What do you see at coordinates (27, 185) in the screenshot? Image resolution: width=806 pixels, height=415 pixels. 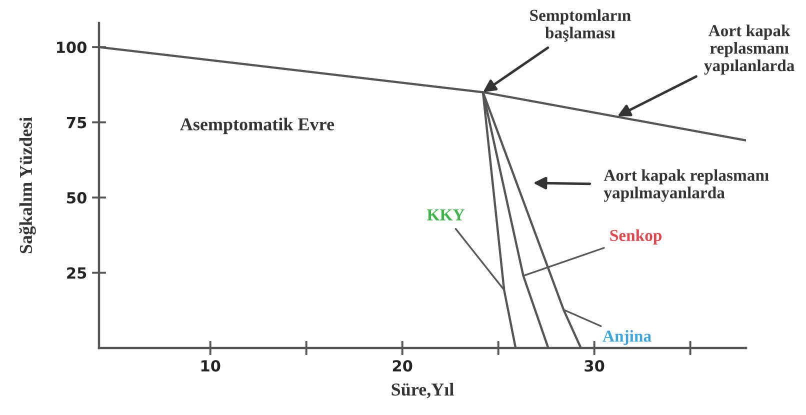 I see `y-axis-title: Sağkalım Yüzdesi` at bounding box center [27, 185].